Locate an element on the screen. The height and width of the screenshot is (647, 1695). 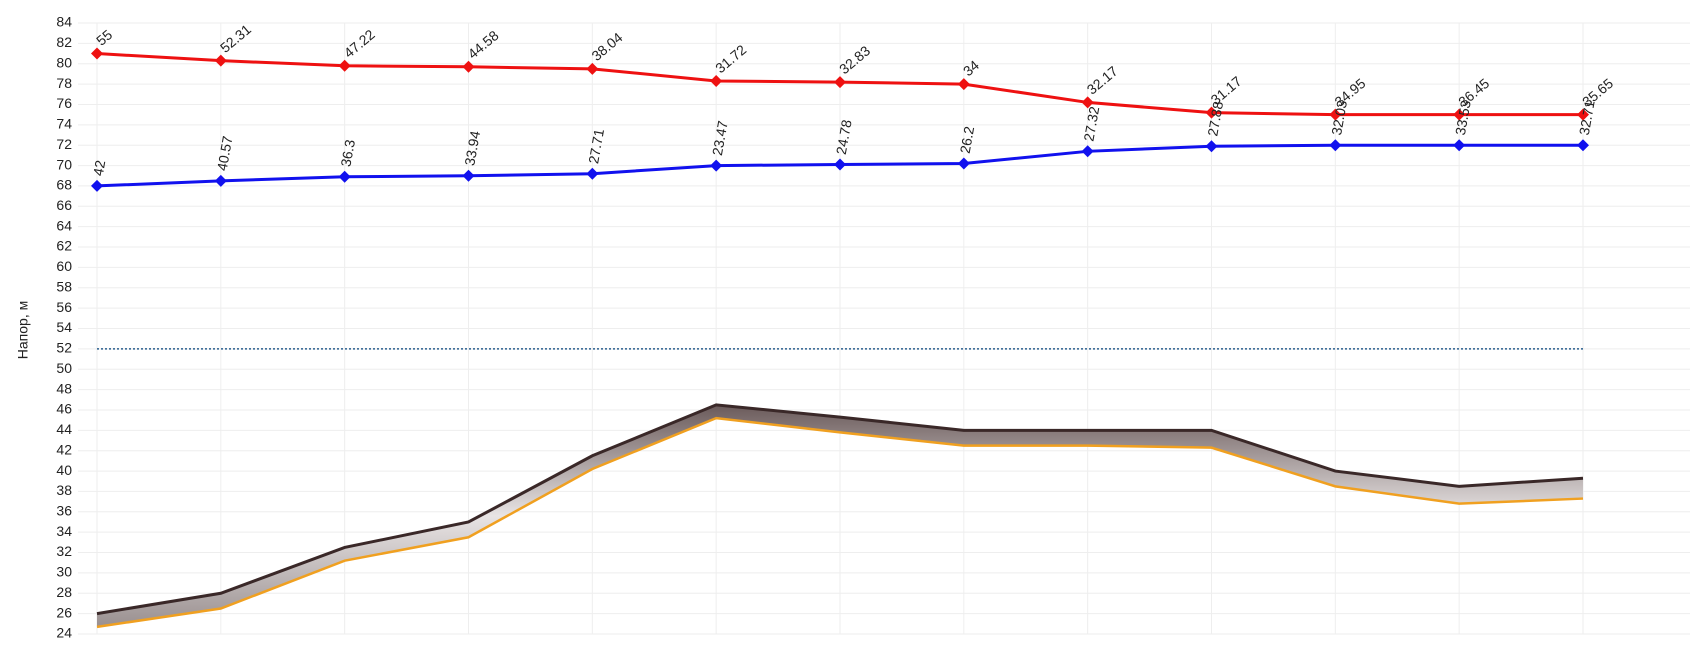
point-label: 27.88 is located at coordinates (1215, 118).